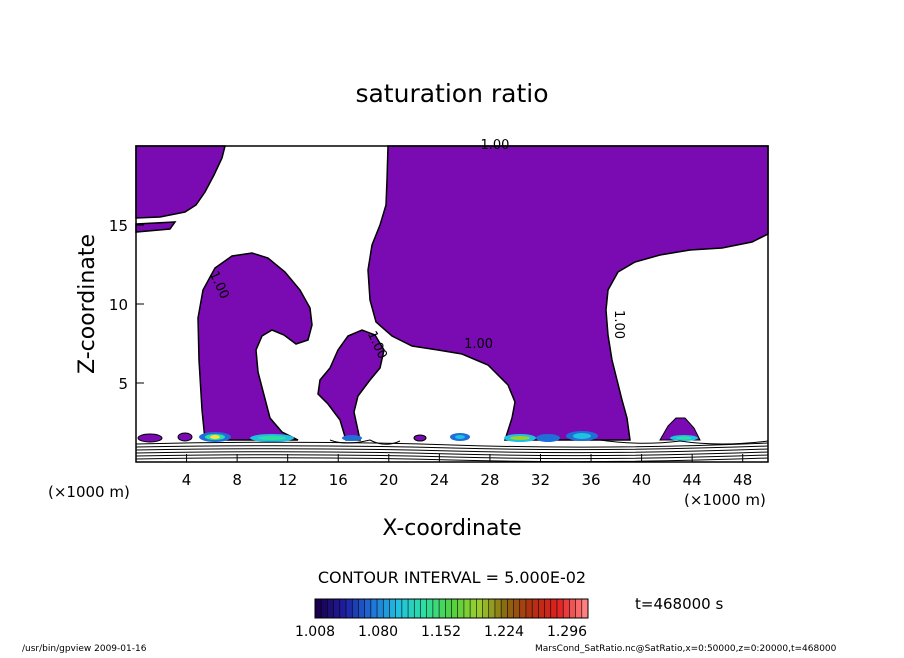  I want to click on x-tick-label: 28, so click(489, 480).